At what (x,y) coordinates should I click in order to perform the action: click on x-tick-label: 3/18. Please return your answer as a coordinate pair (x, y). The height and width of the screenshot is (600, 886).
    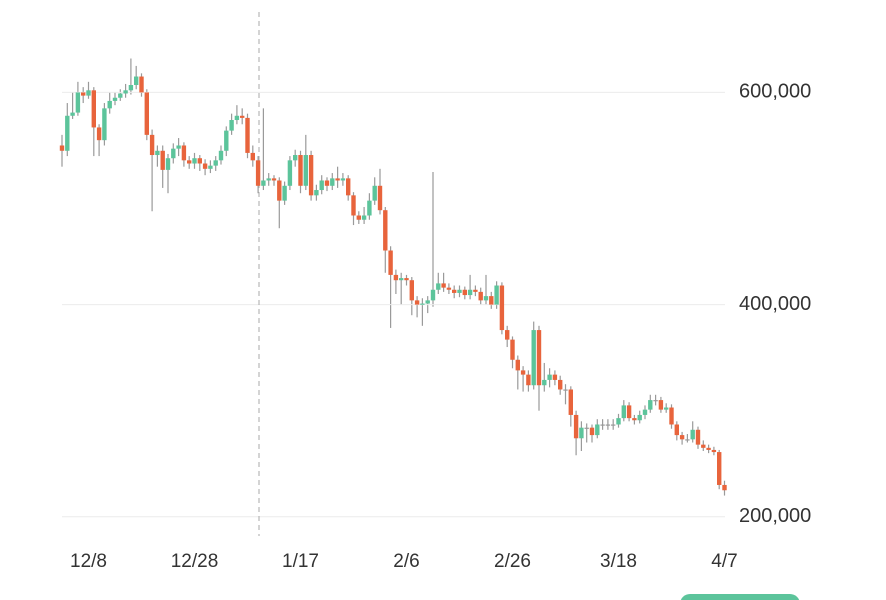
    Looking at the image, I should click on (618, 561).